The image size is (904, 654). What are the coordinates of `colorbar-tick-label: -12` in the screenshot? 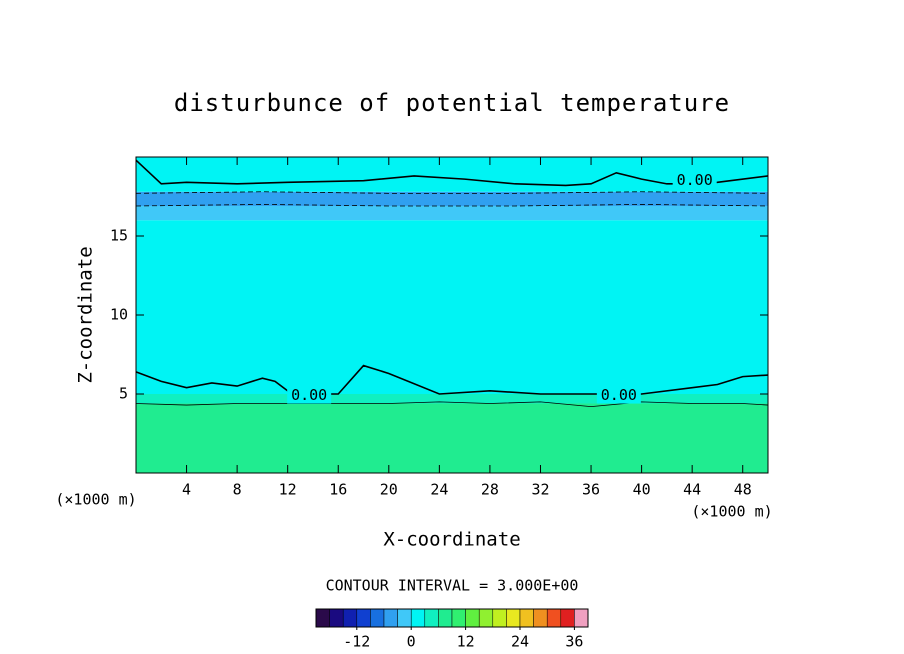 It's located at (356, 642).